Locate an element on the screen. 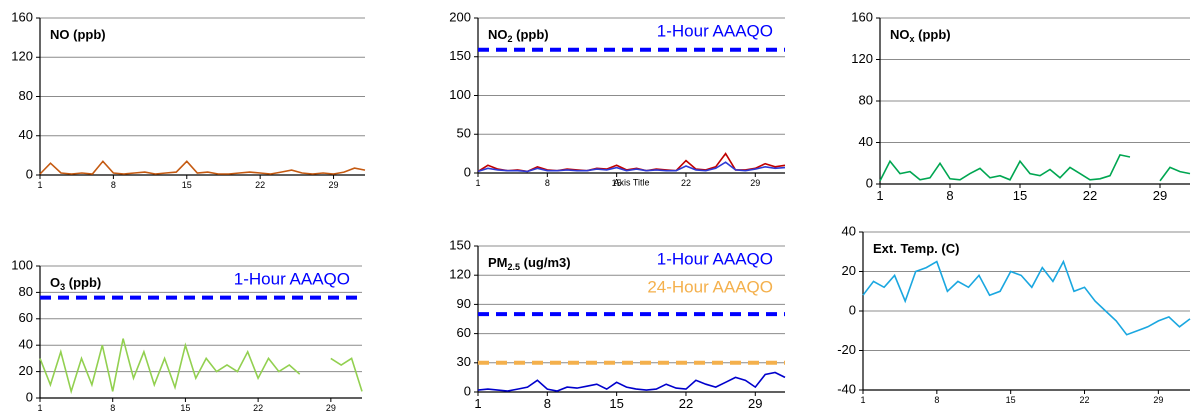 This screenshot has width=1194, height=417. reference-label: 24-Hour AAAQO is located at coordinates (710, 286).